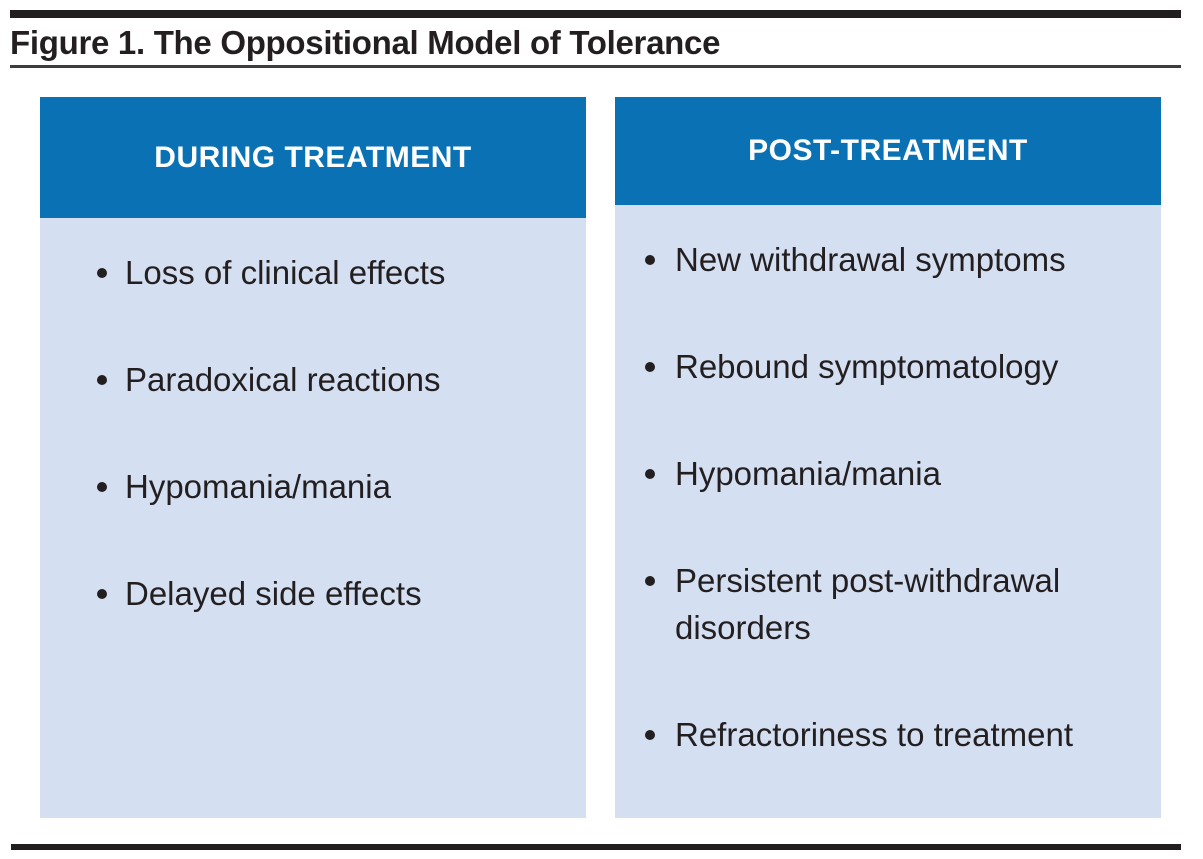 The width and height of the screenshot is (1203, 859). I want to click on list-item: Delayed side effects, so click(308, 593).